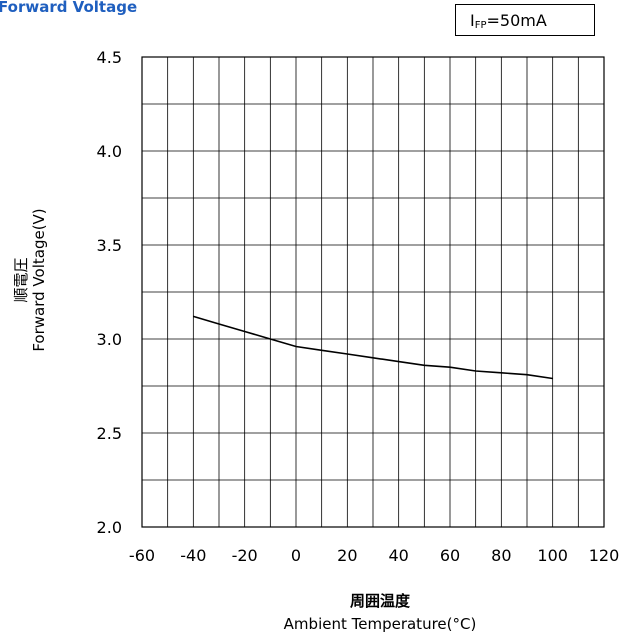  What do you see at coordinates (604, 555) in the screenshot?
I see `x-tick-label: 120` at bounding box center [604, 555].